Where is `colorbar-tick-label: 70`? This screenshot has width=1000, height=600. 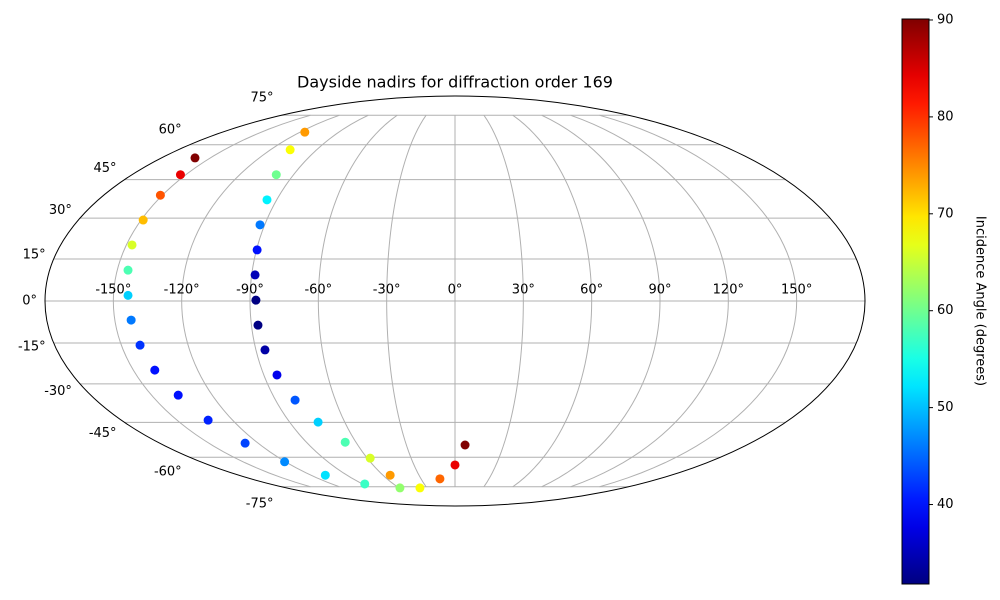
colorbar-tick-label: 70 is located at coordinates (945, 213).